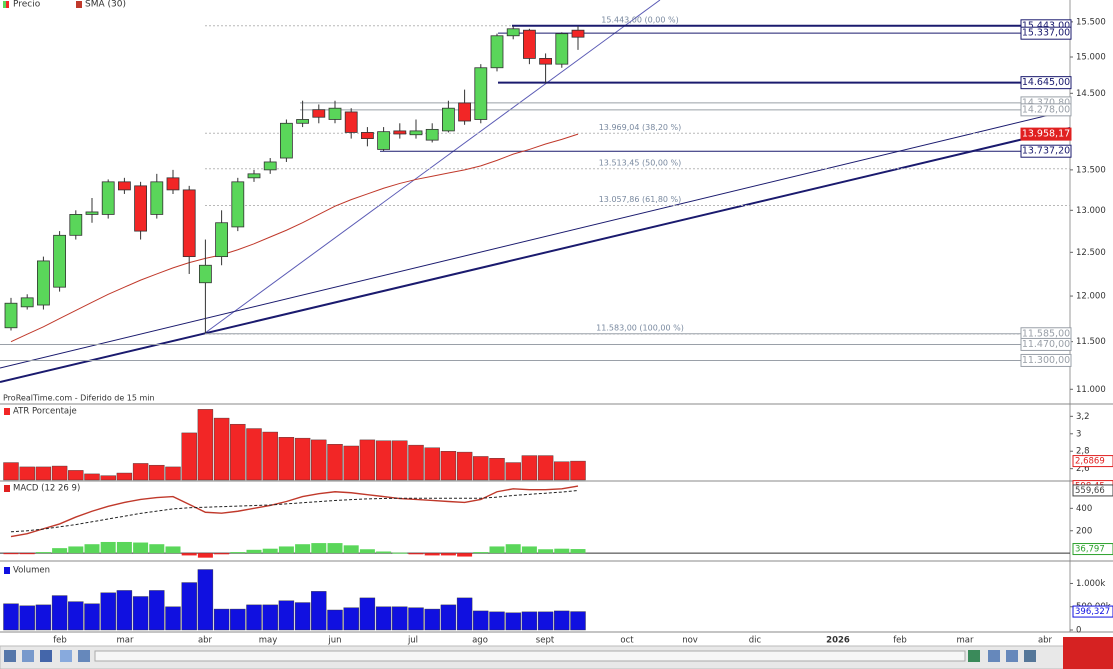 The width and height of the screenshot is (1113, 669). What do you see at coordinates (46, 489) in the screenshot?
I see `panel-title: MACD (12 26 9)` at bounding box center [46, 489].